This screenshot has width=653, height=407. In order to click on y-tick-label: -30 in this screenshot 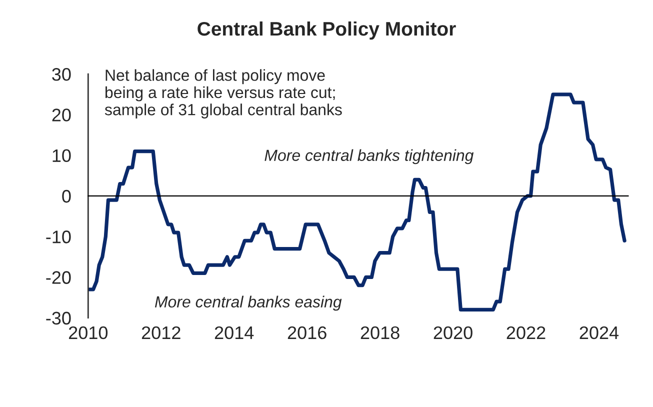, I will do `click(58, 318)`.